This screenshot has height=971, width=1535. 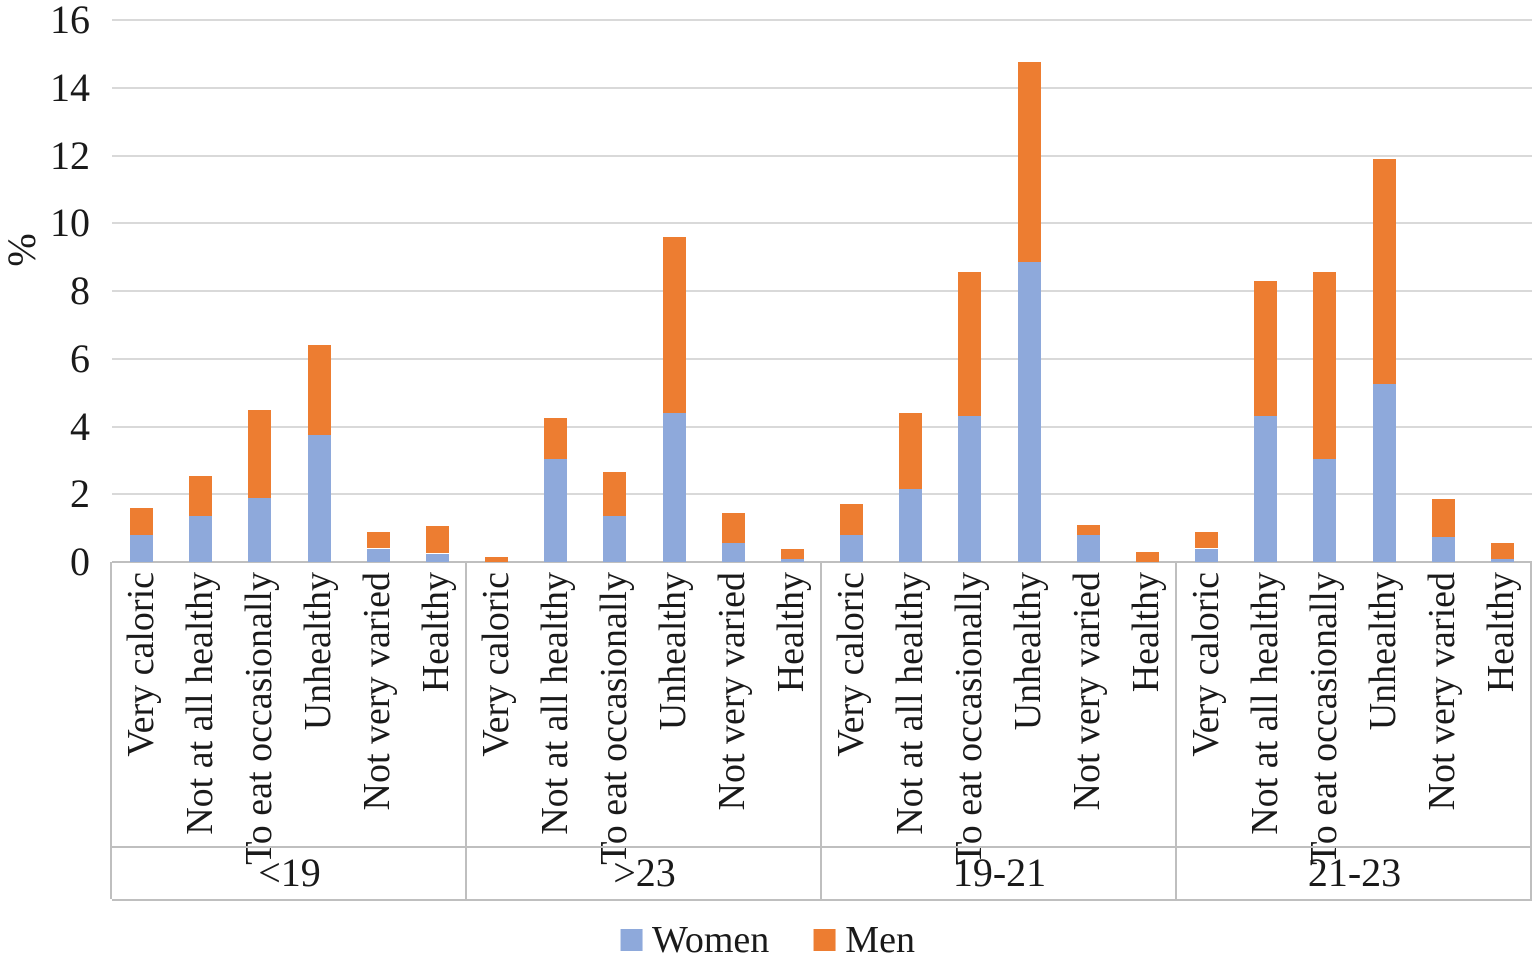 I want to click on bar-men-23-not-very-varied, so click(x=733, y=528).